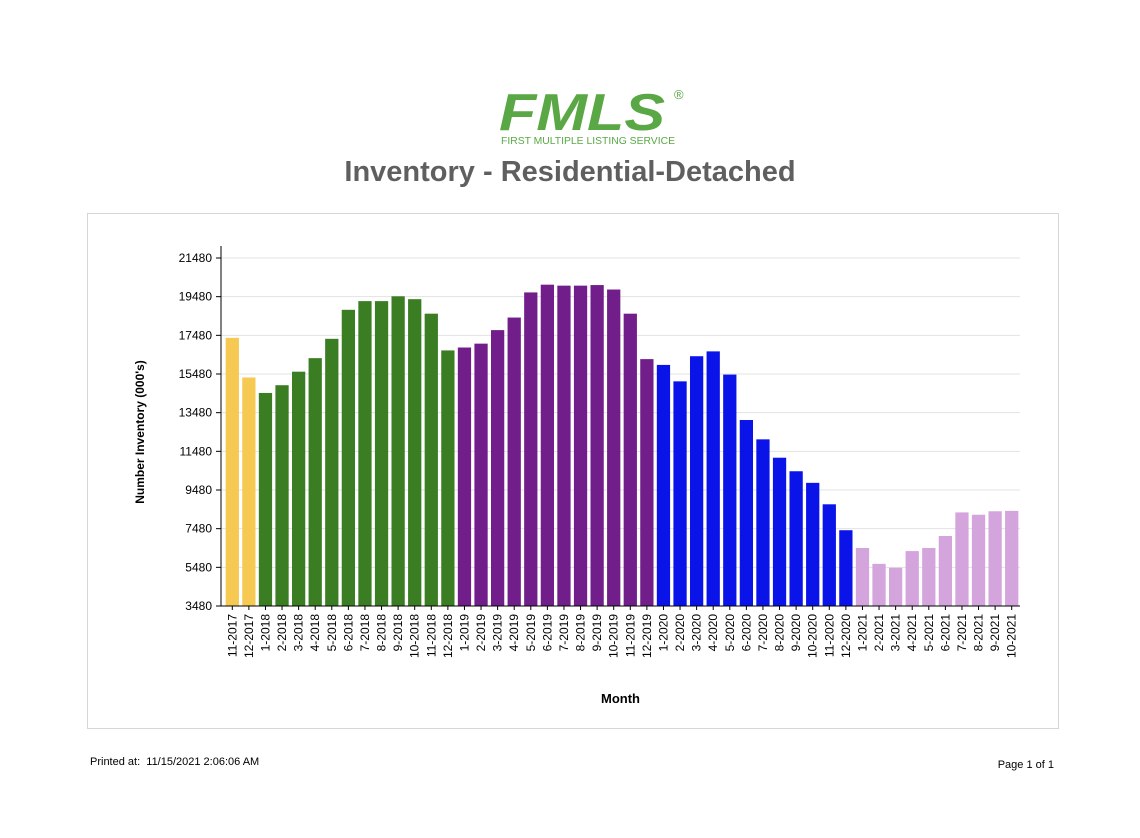 The width and height of the screenshot is (1140, 838). I want to click on fmls-logo: FMLS ® FIRST MULTIPLE LISTING SERVICE, so click(591, 115).